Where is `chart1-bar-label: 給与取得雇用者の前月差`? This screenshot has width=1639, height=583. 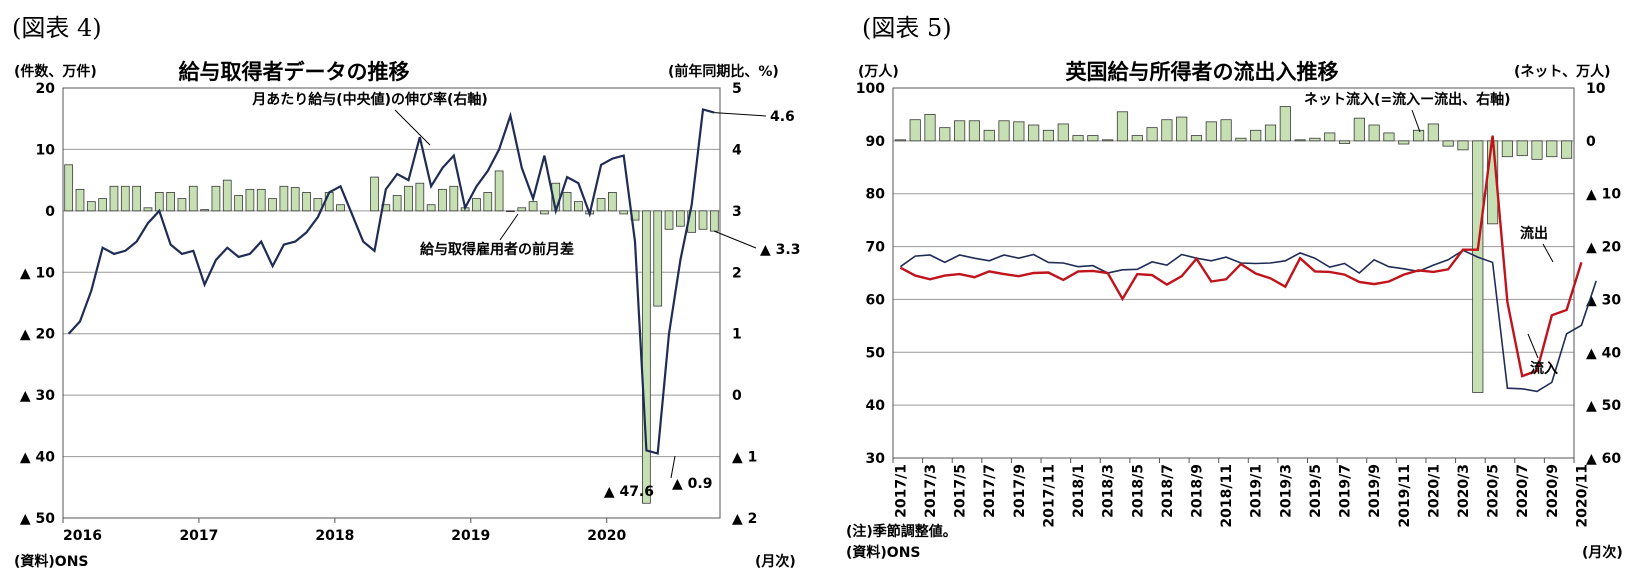
chart1-bar-label: 給与取得雇用者の前月差 is located at coordinates (497, 249).